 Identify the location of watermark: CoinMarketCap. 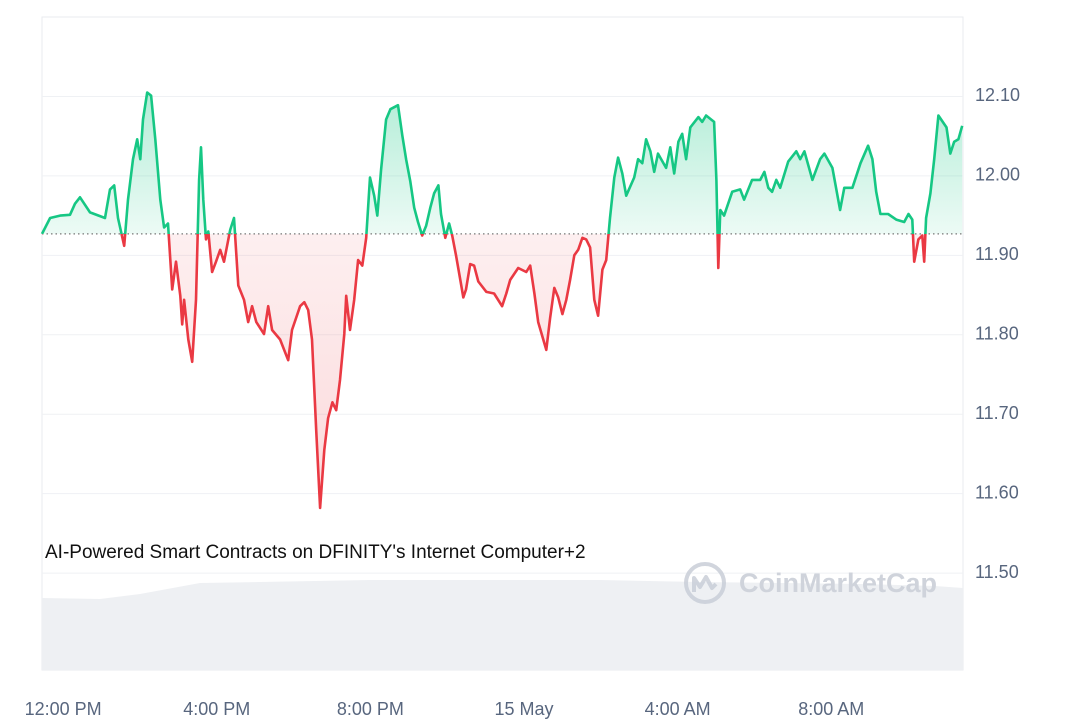
(838, 583).